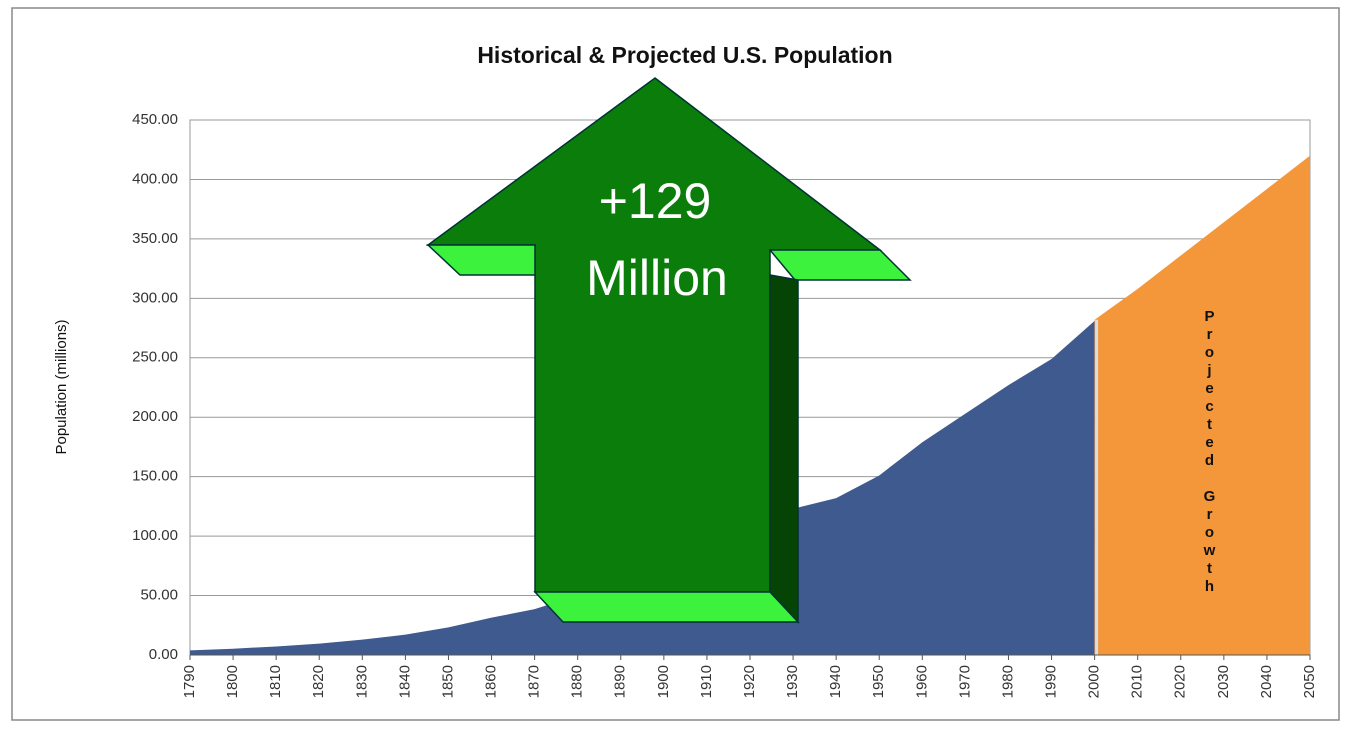  What do you see at coordinates (921, 681) in the screenshot?
I see `x-tick-label: 1960` at bounding box center [921, 681].